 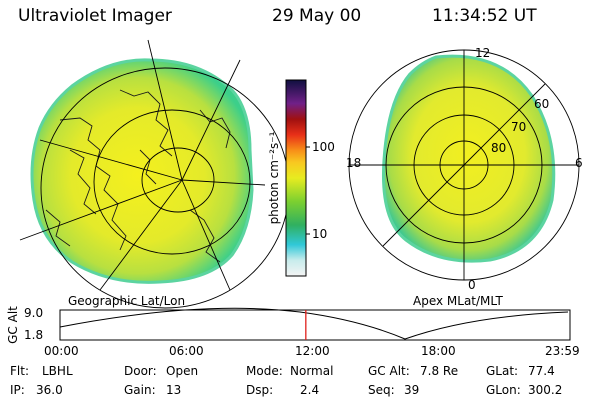 What do you see at coordinates (19, 371) in the screenshot?
I see `filter-label: Flt:` at bounding box center [19, 371].